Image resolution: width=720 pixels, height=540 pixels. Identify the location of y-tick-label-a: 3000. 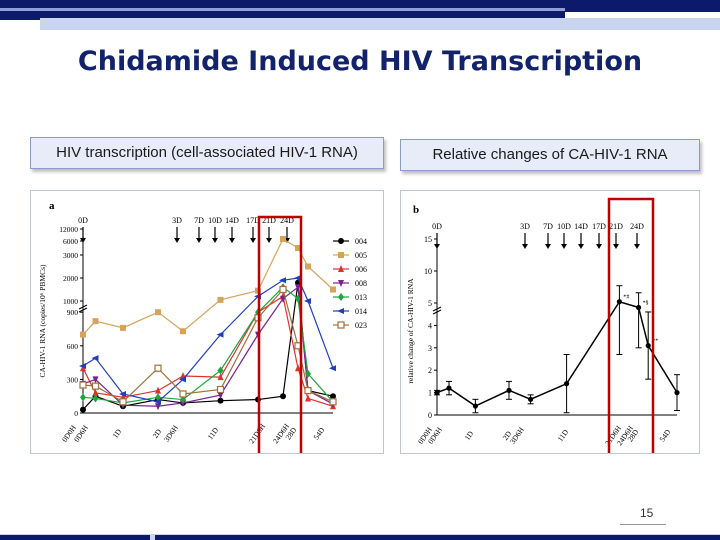
(70, 255).